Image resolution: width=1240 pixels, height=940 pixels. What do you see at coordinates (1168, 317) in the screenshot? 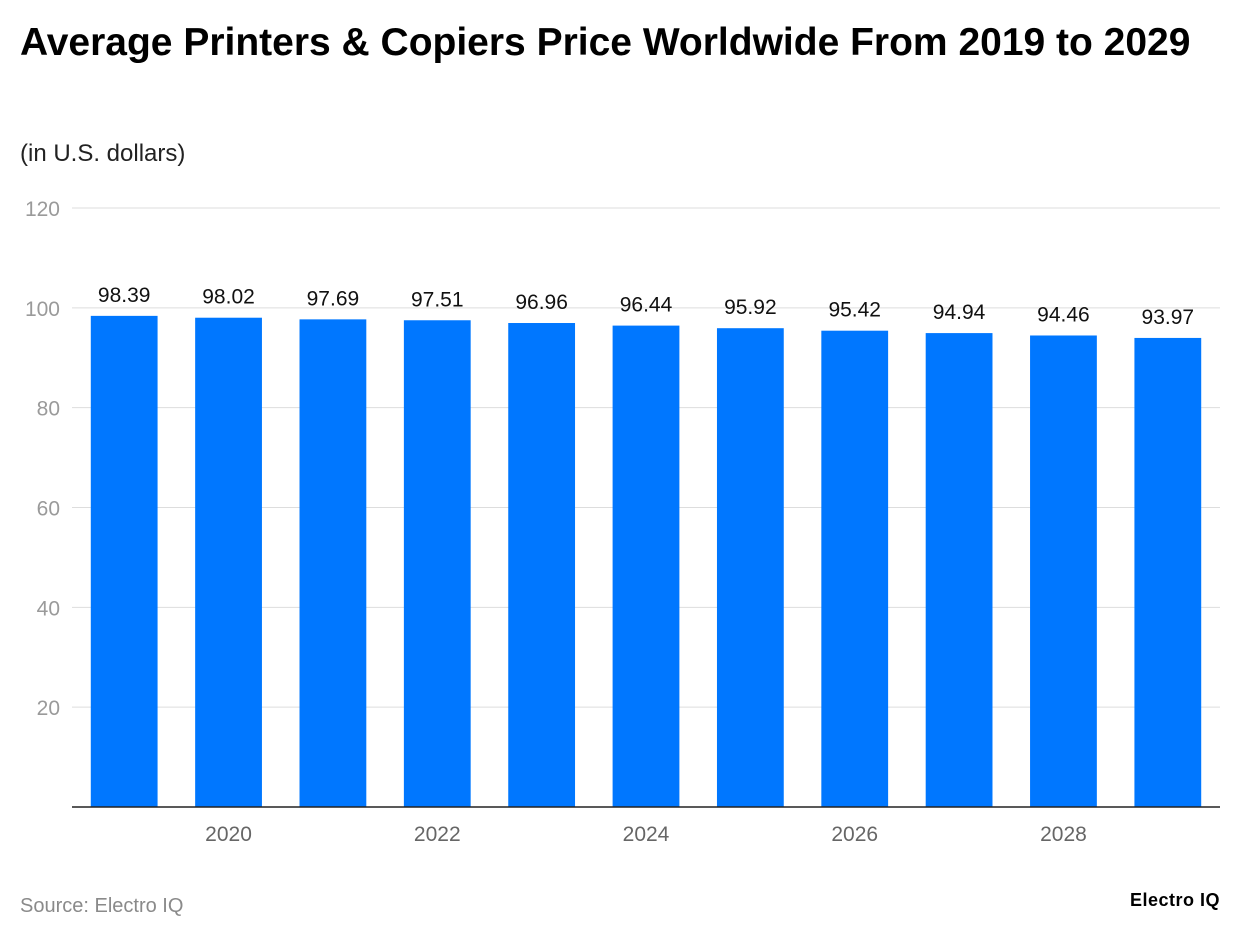
I see `data-label: 93.97` at bounding box center [1168, 317].